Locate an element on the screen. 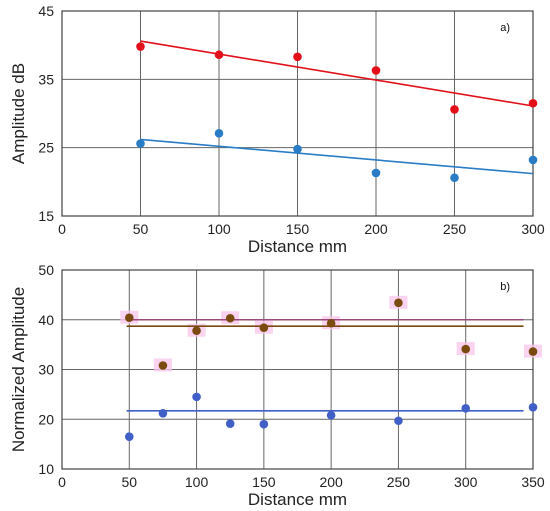  x-tick-label: 350 is located at coordinates (533, 482).